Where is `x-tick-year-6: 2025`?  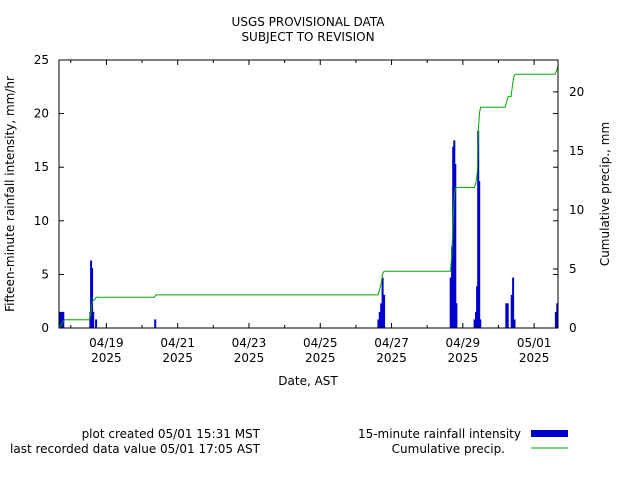 x-tick-year-6: 2025 is located at coordinates (534, 358).